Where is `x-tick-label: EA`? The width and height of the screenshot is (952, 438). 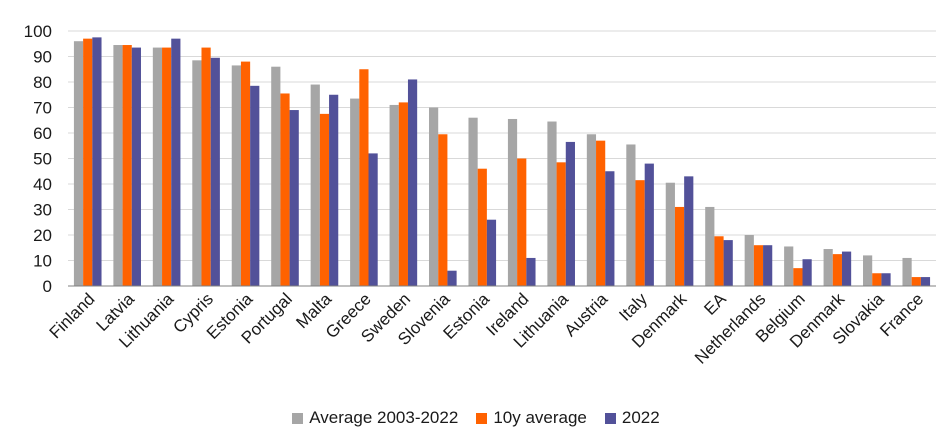
x-tick-label: EA is located at coordinates (715, 304).